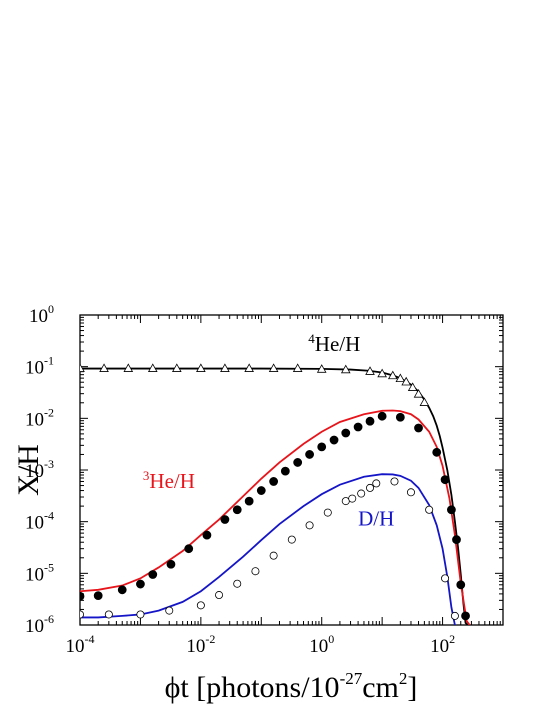  I want to click on x-tick-label: 10², so click(442, 644).